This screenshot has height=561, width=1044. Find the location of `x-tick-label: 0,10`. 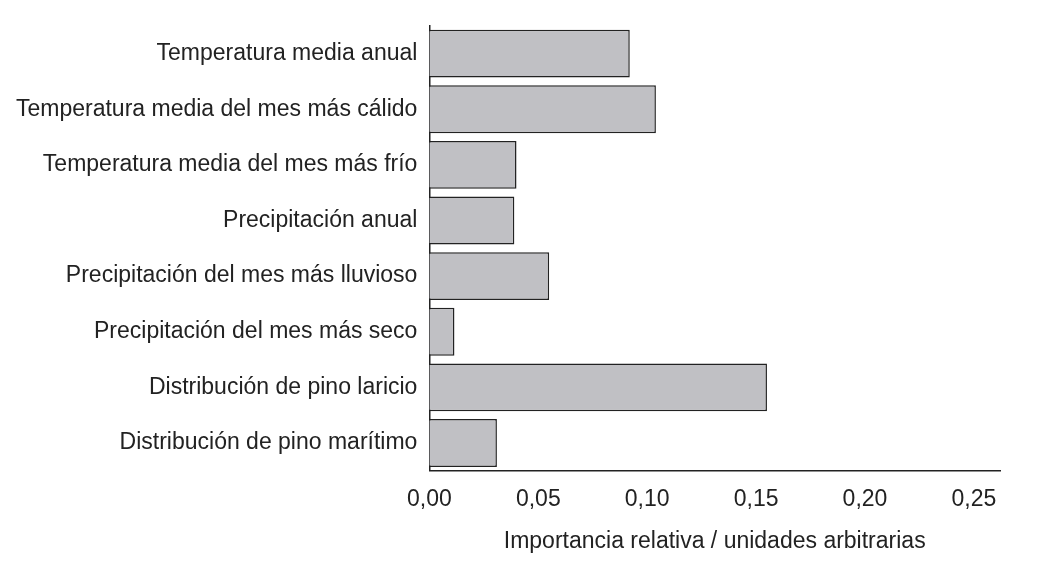

x-tick-label: 0,10 is located at coordinates (647, 497).